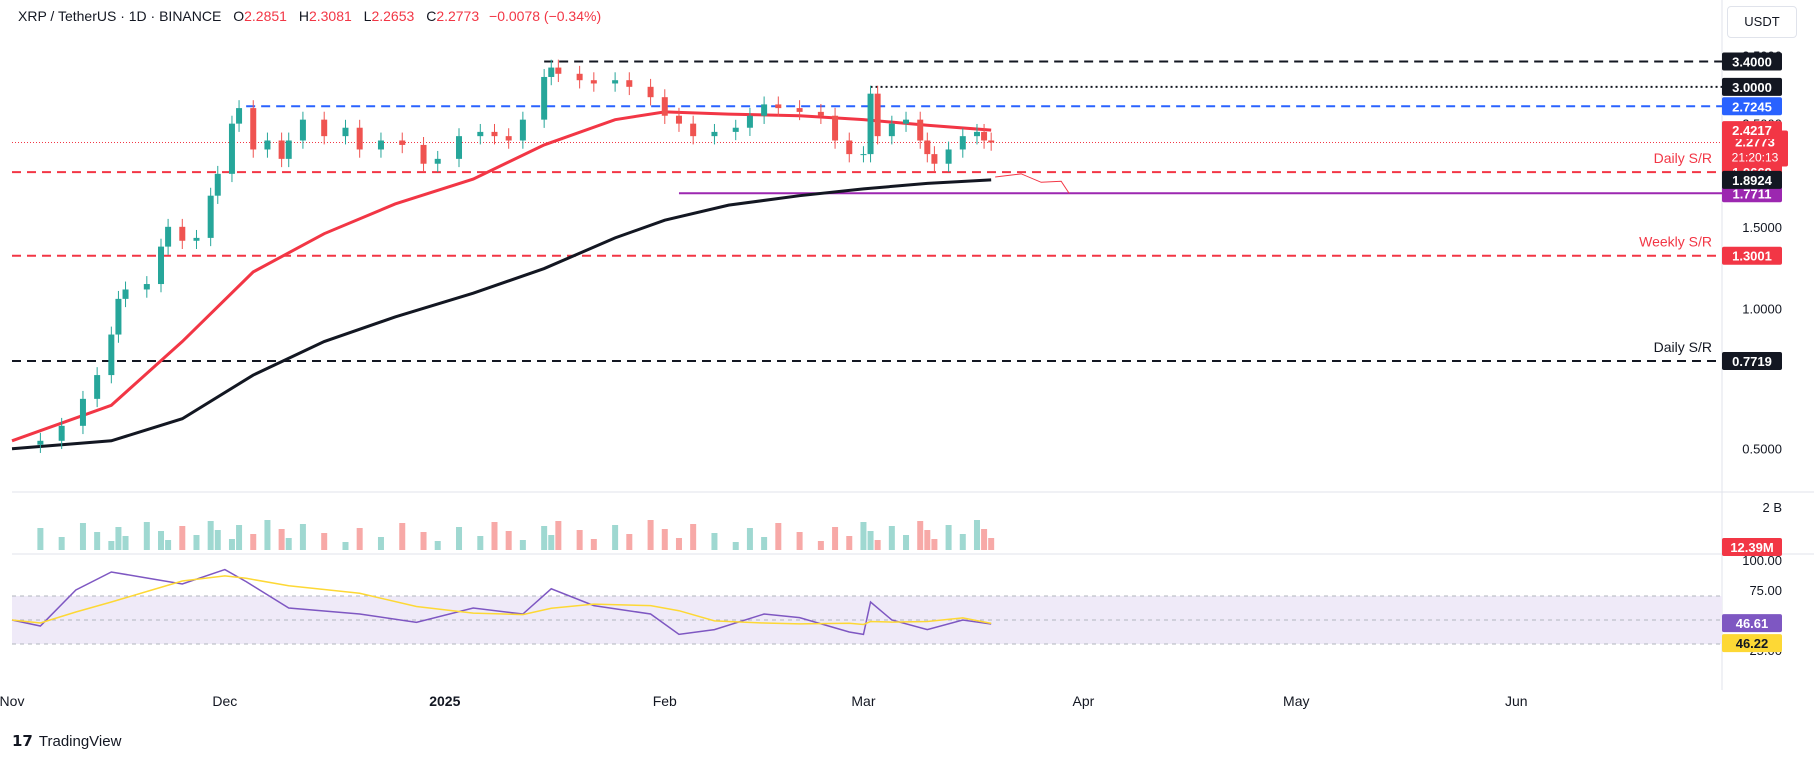  What do you see at coordinates (1772, 507) in the screenshot?
I see `volume-y-tick: 2 B` at bounding box center [1772, 507].